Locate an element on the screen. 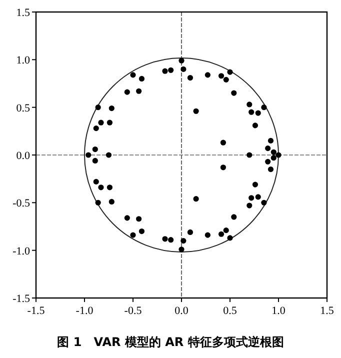  y-tick-label: -0.5 is located at coordinates (21, 204).